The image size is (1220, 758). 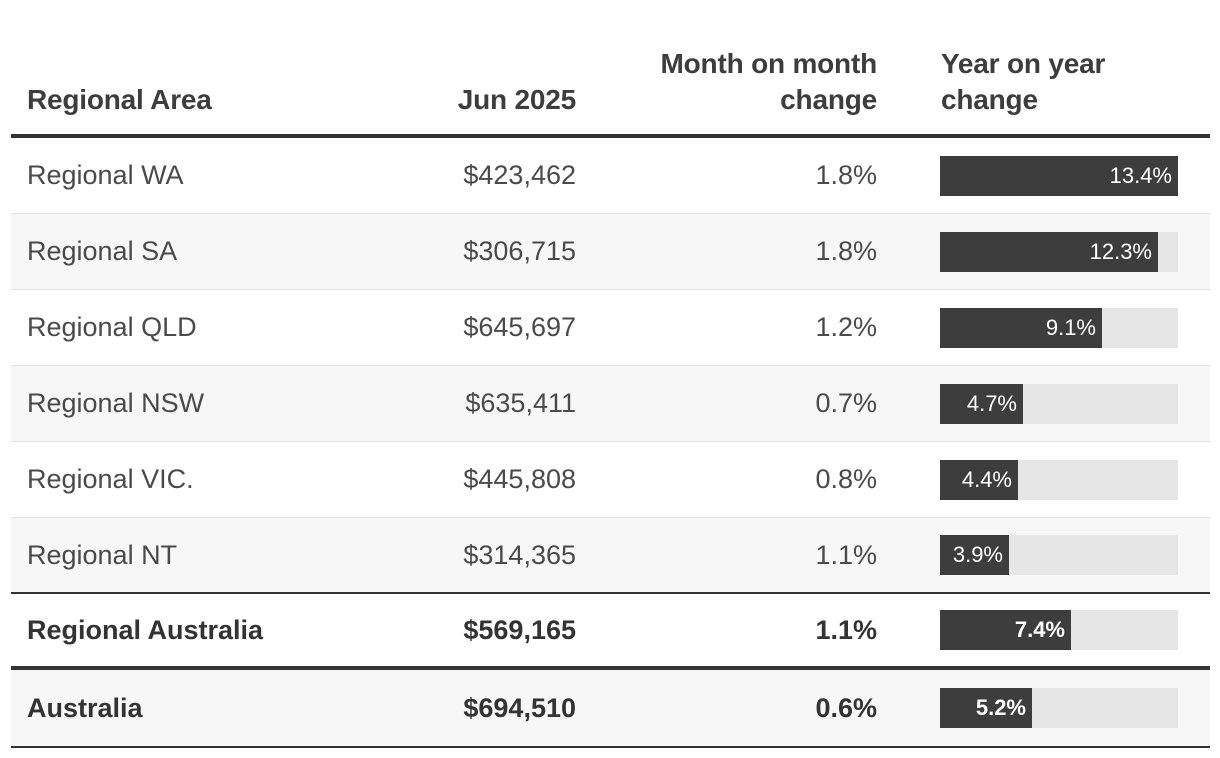 What do you see at coordinates (519, 707) in the screenshot?
I see `jun-2025-value: $694,510` at bounding box center [519, 707].